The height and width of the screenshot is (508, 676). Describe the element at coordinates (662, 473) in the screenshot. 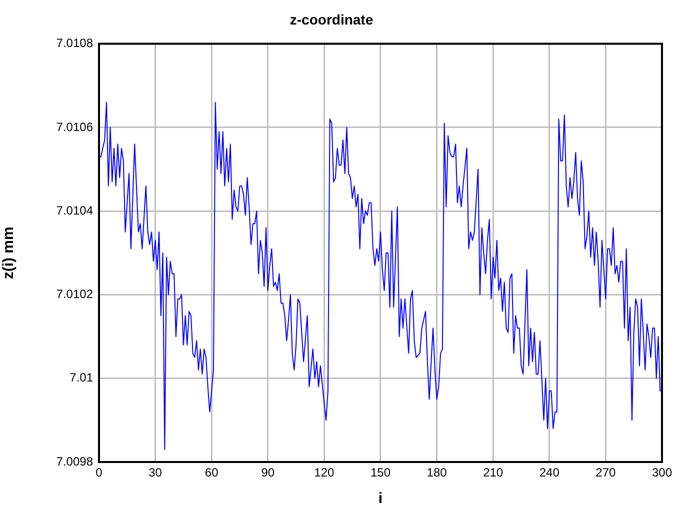

I see `x-tick-label: 300` at that location.